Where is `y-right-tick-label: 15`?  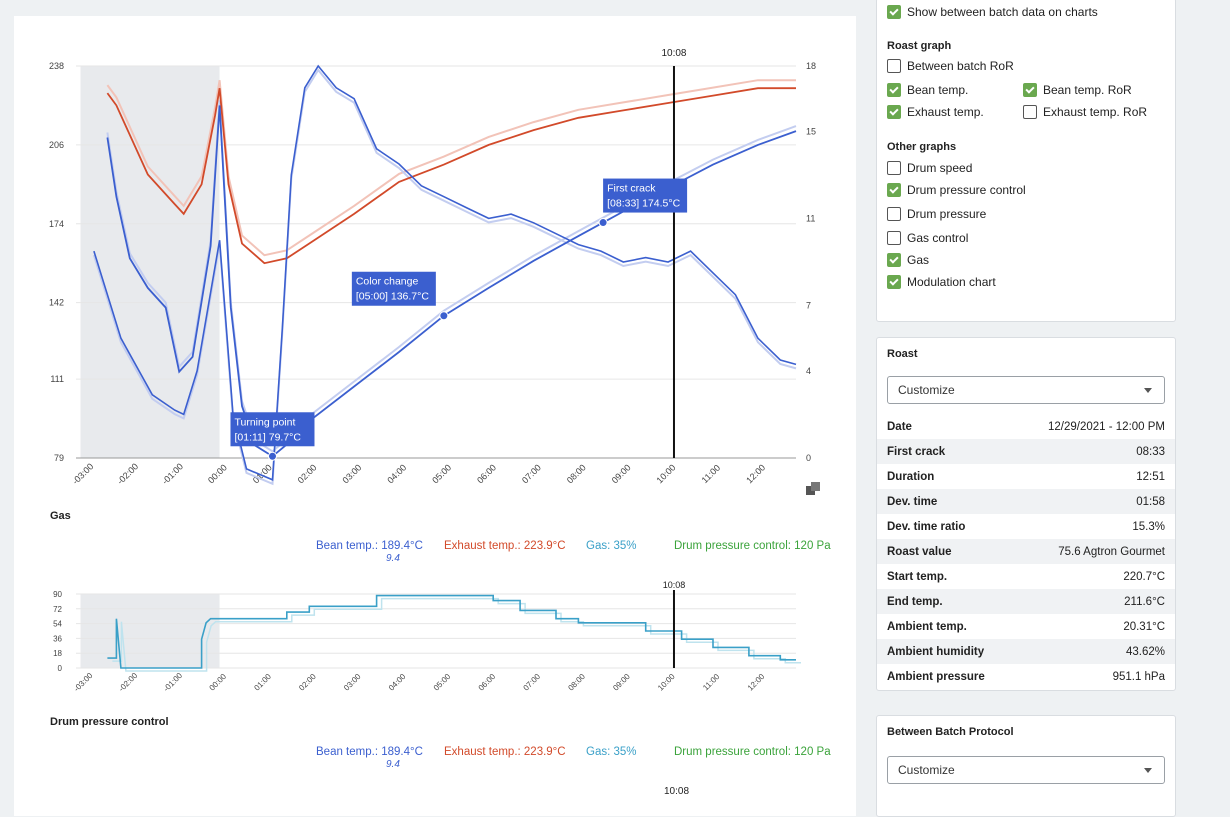
y-right-tick-label: 15 is located at coordinates (811, 131).